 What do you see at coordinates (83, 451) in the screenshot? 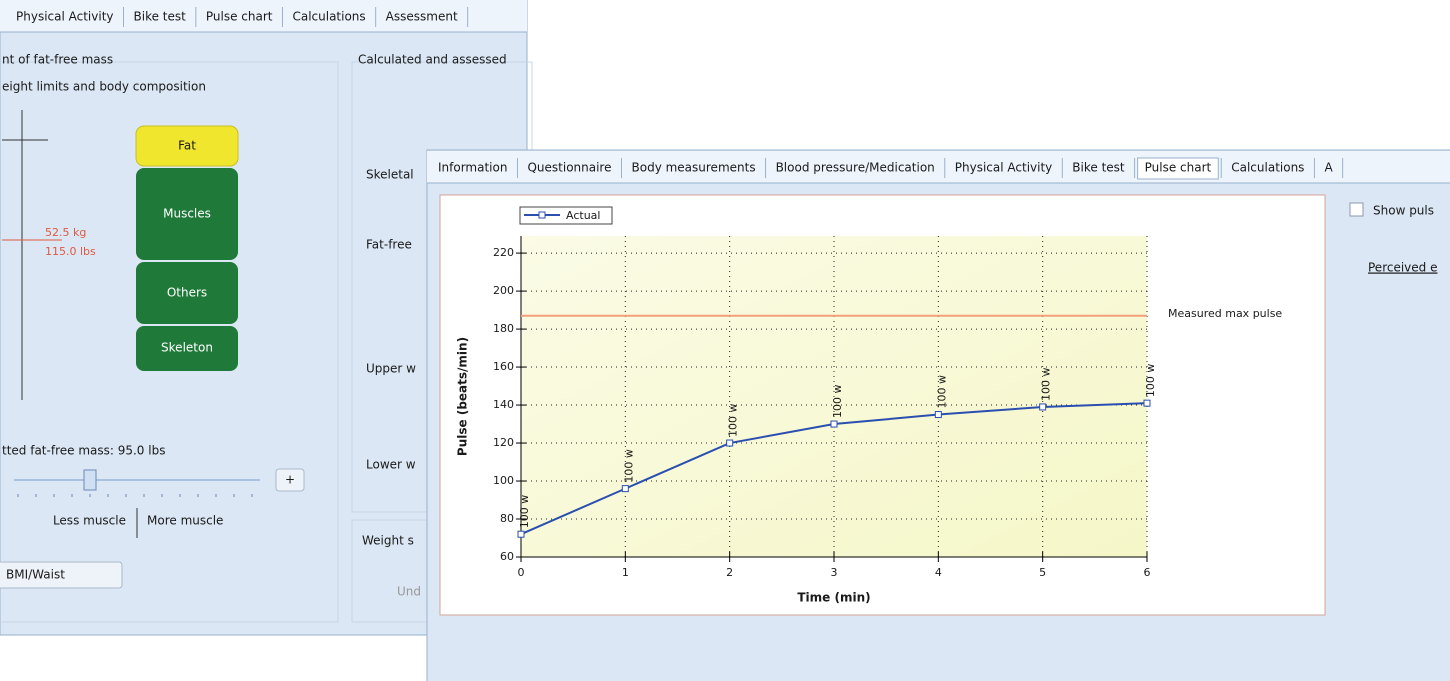
I see `adjusted-mass: tted fat-free mass: 95.0 lbs` at bounding box center [83, 451].